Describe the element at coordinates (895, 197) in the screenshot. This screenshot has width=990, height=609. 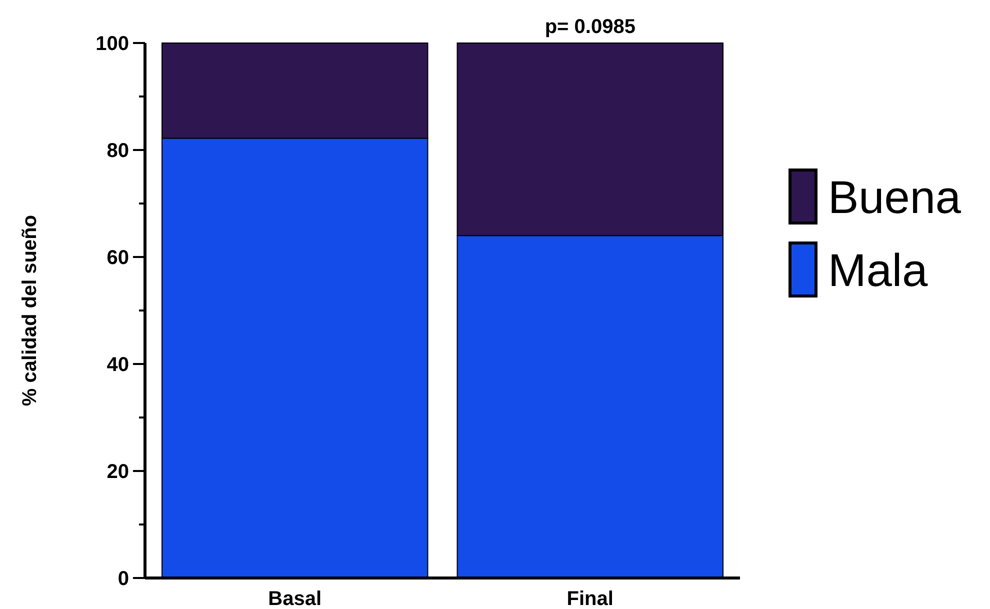
I see `legend-label: Buena` at that location.